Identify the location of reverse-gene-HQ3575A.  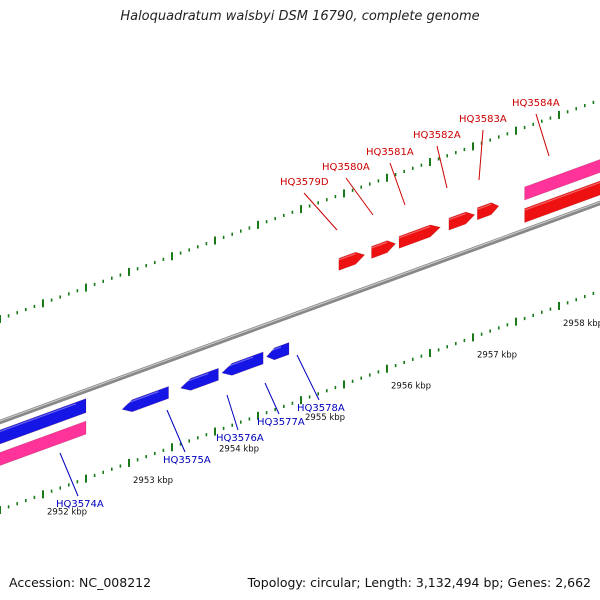
(145, 399).